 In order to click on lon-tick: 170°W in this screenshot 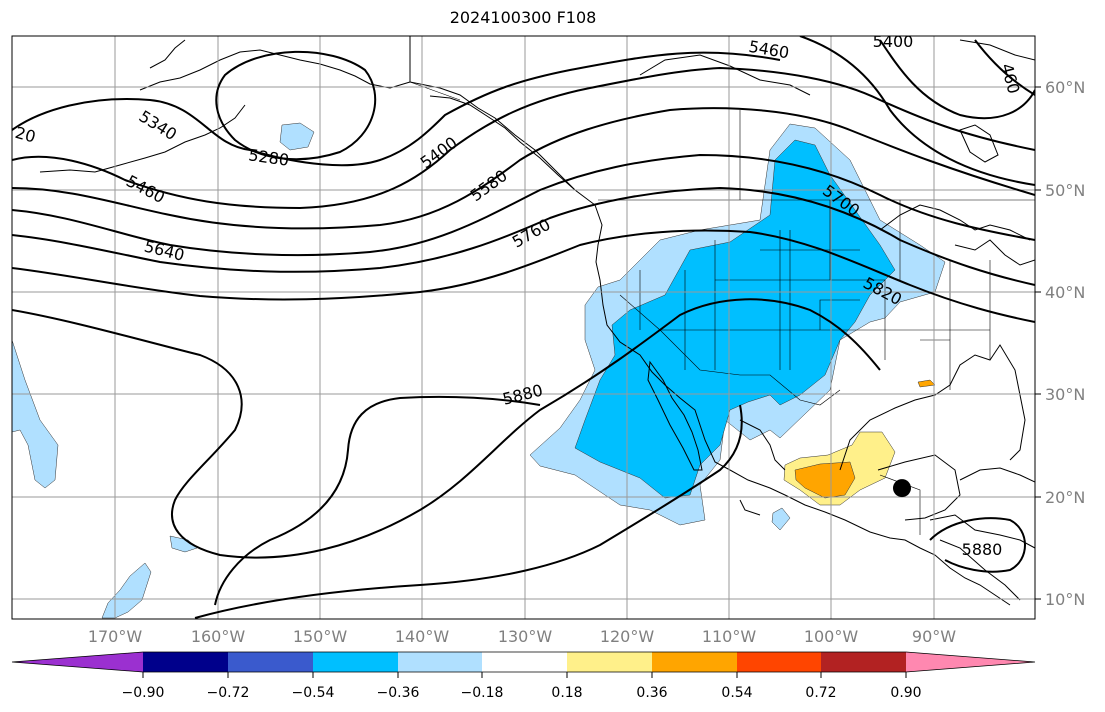, I will do `click(115, 636)`.